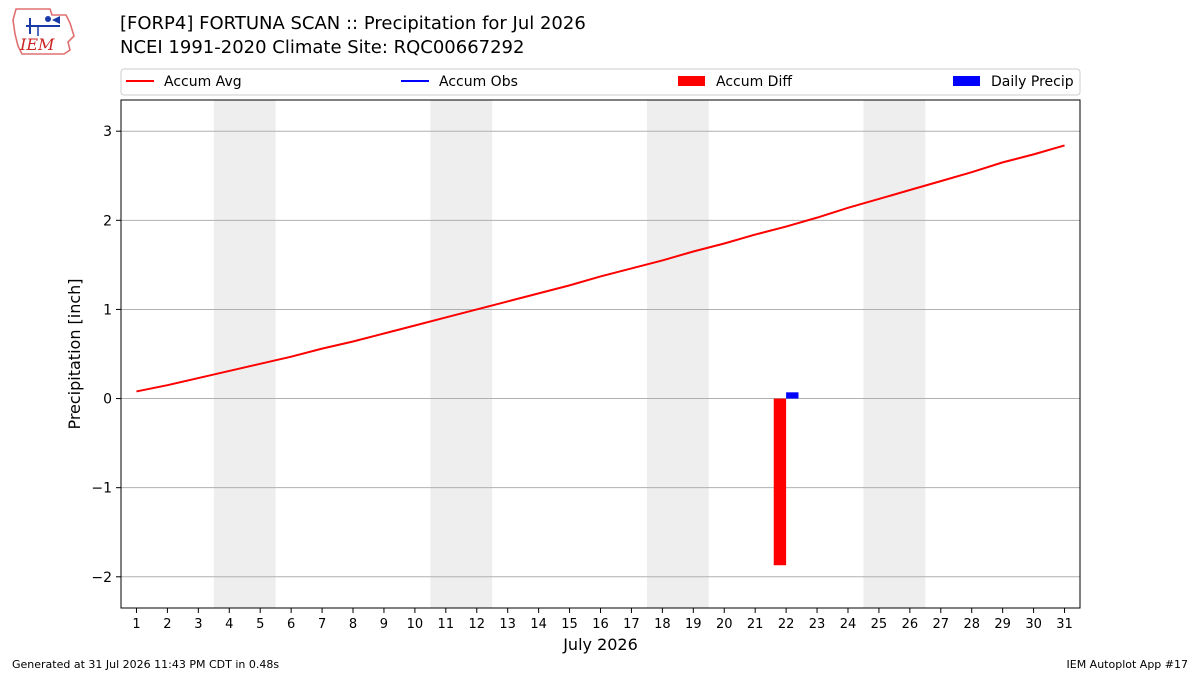  What do you see at coordinates (569, 624) in the screenshot?
I see `x-tick-label: 15` at bounding box center [569, 624].